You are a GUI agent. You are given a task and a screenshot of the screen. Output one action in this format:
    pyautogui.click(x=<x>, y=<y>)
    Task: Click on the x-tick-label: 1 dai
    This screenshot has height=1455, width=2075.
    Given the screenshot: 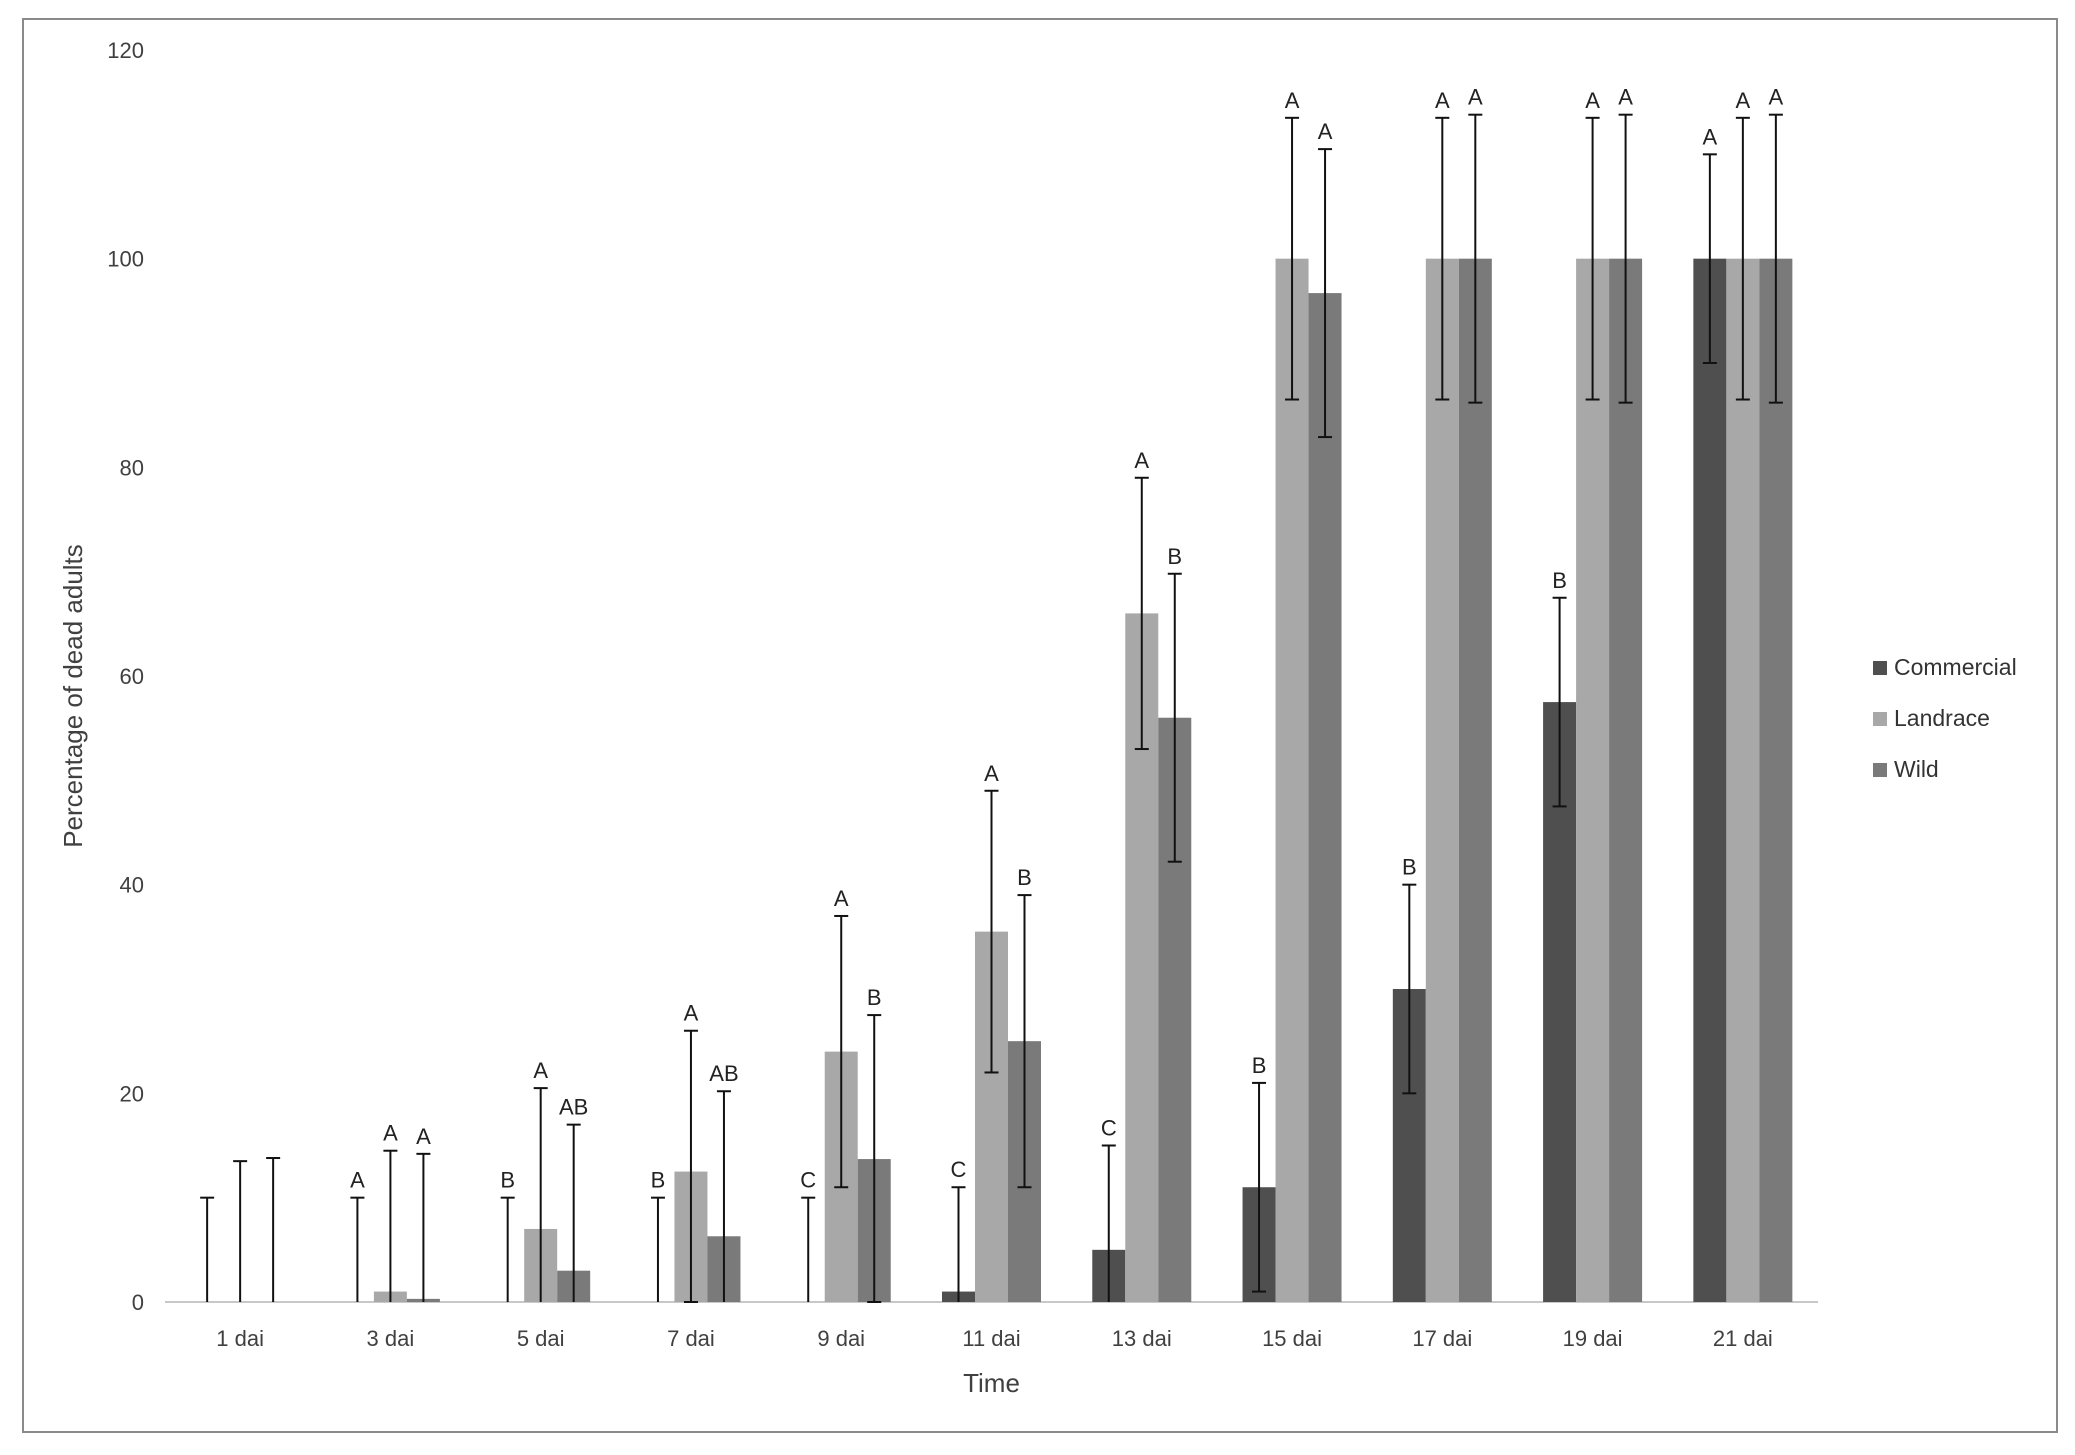 What is the action you would take?
    pyautogui.click(x=240, y=1338)
    